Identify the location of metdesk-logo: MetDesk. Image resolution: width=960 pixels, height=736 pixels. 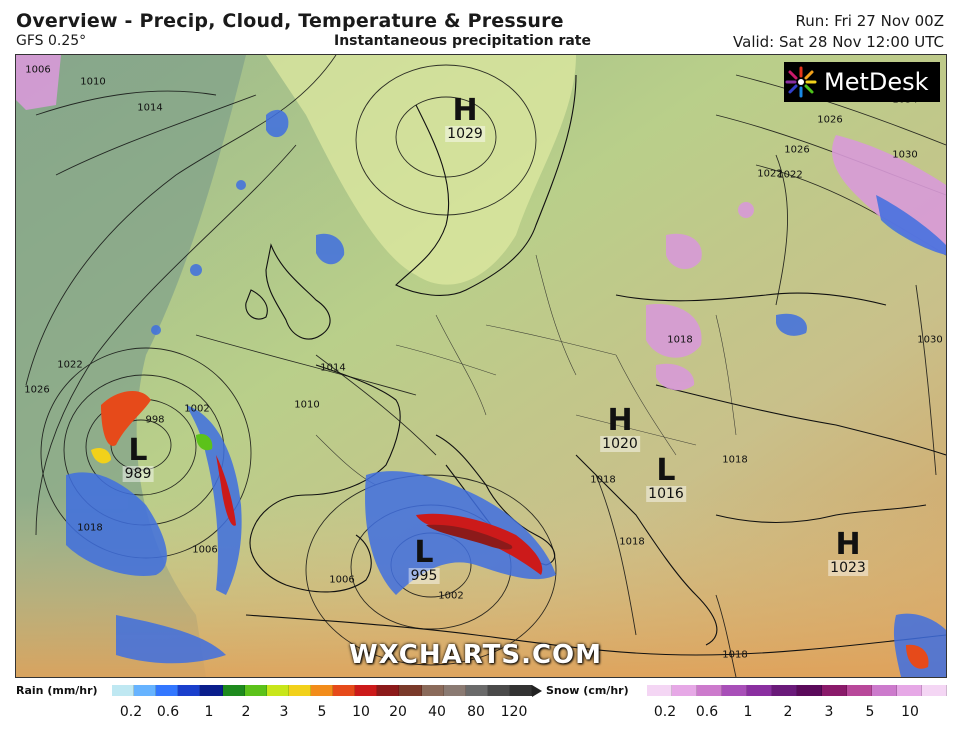
(862, 82).